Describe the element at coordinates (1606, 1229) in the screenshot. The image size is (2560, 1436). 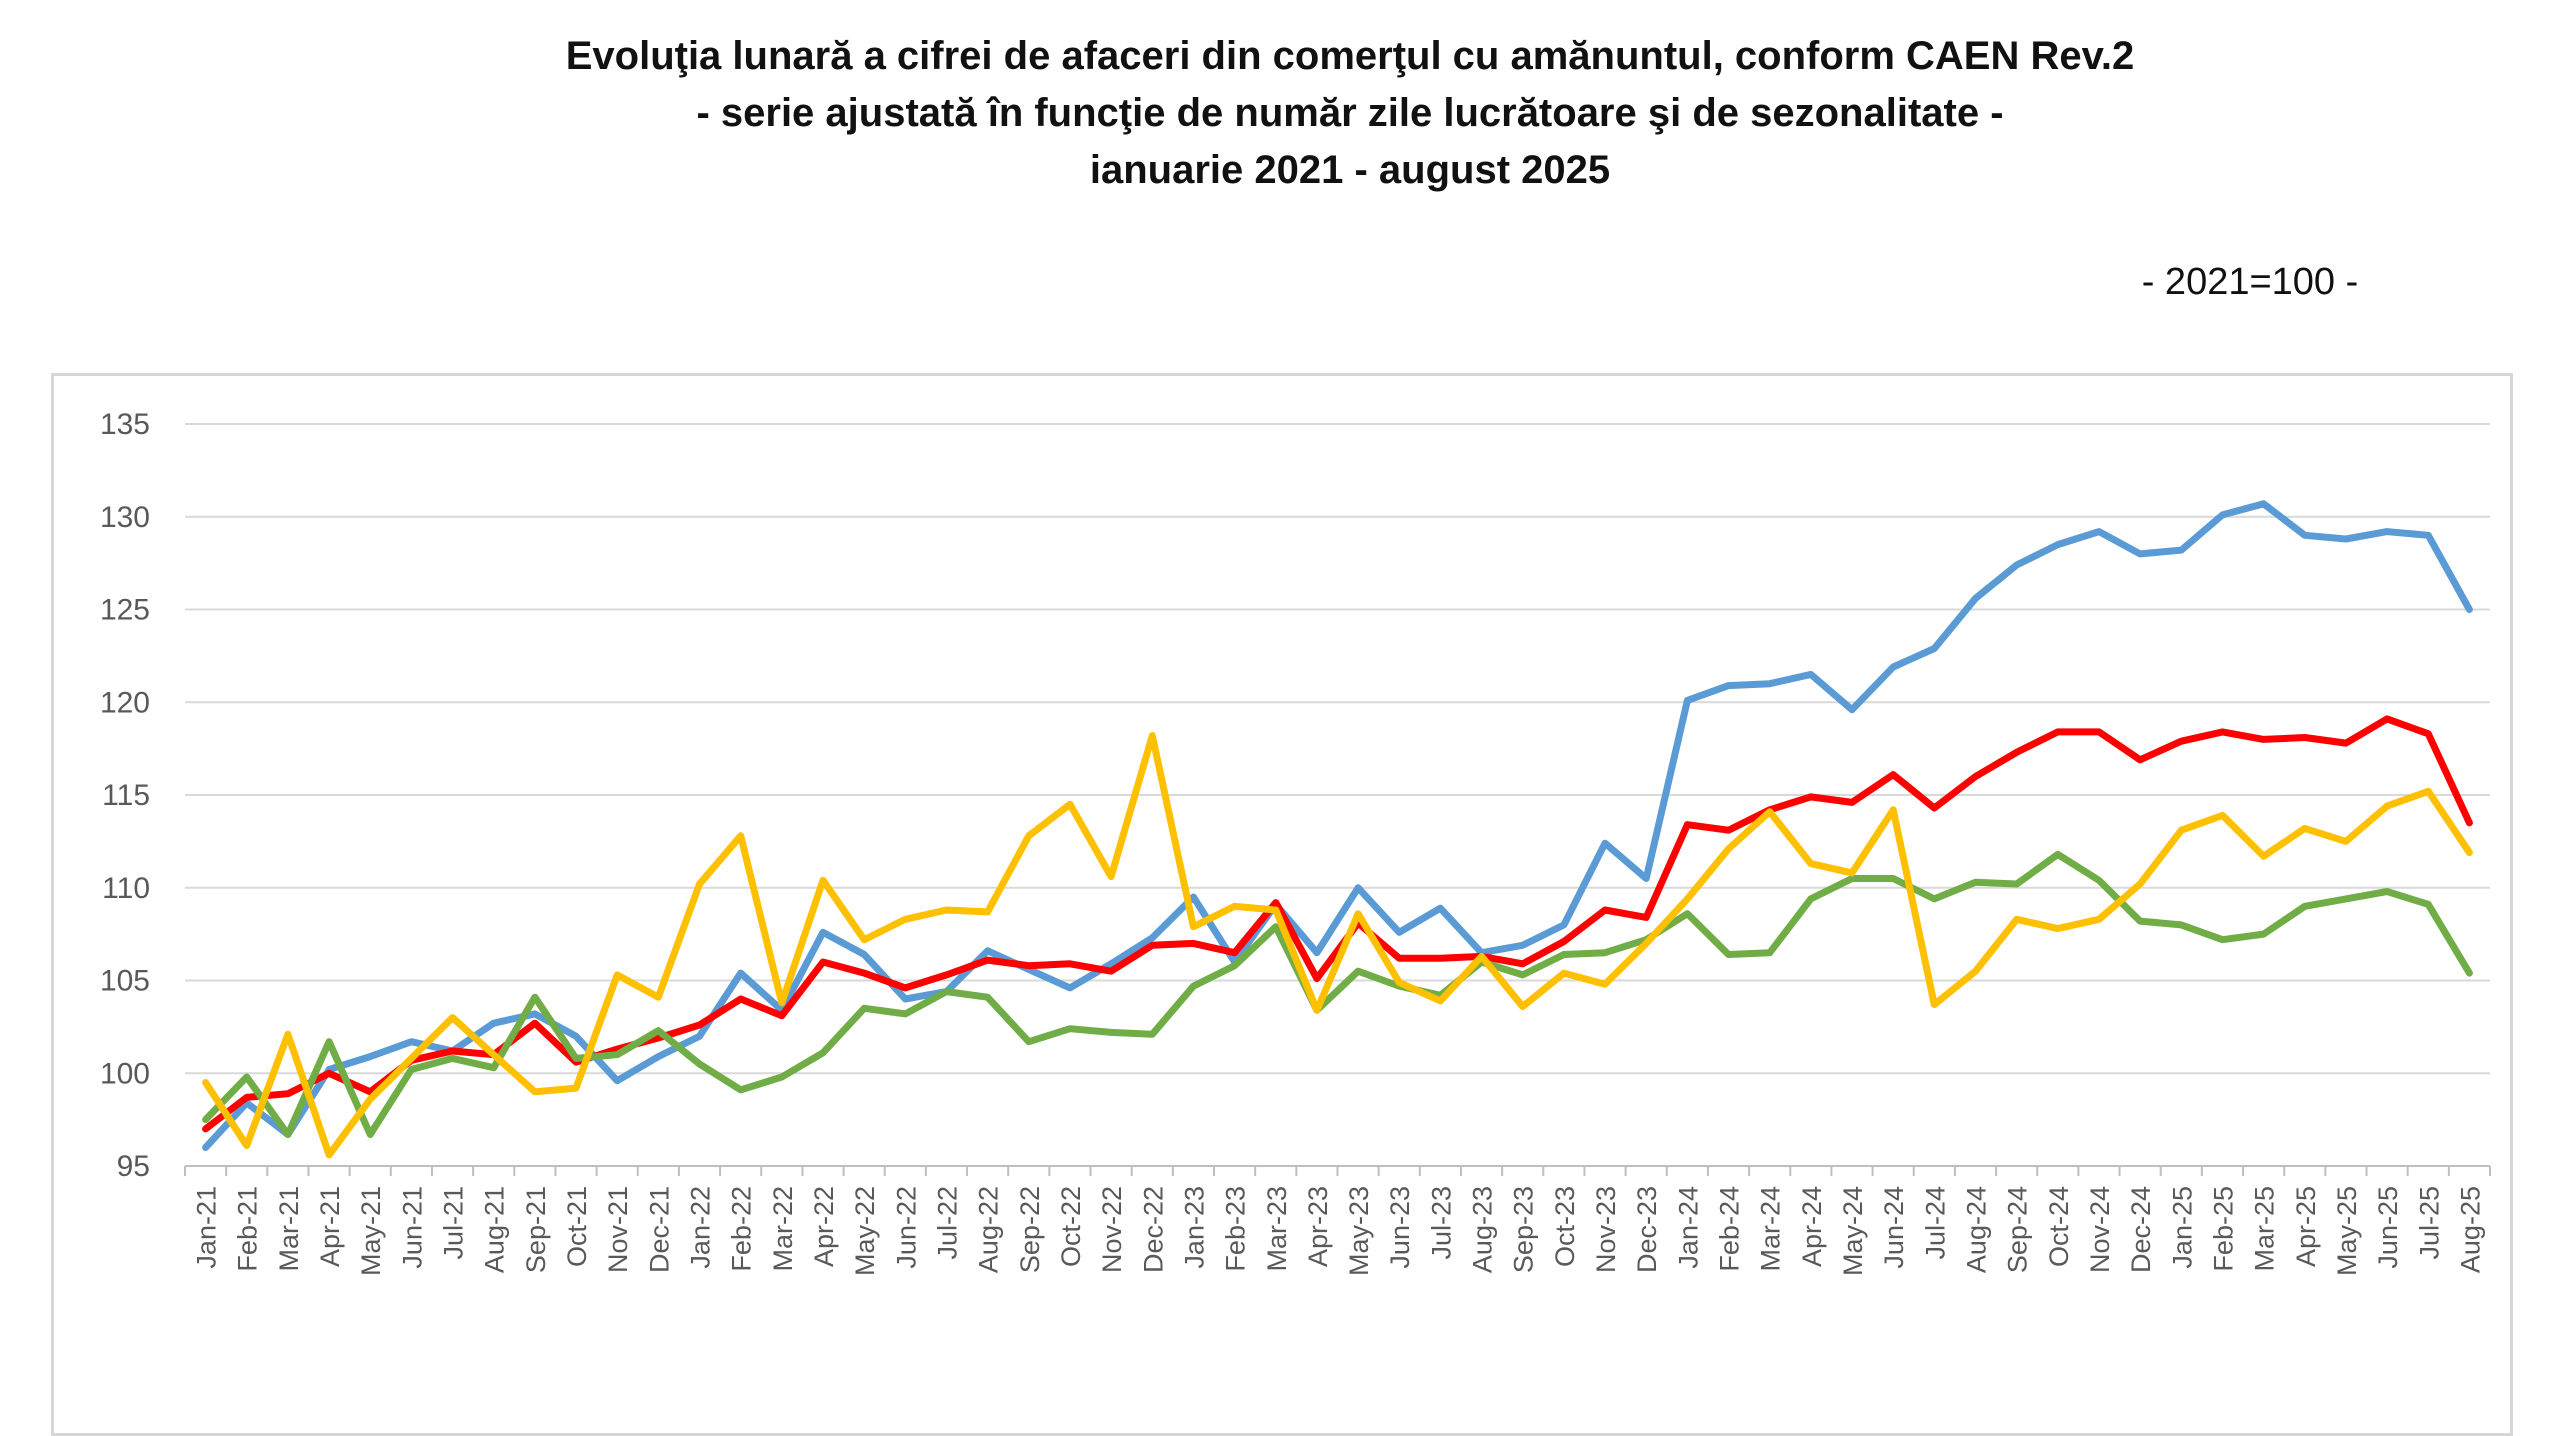
I see `x-tick-label: Nov-23` at that location.